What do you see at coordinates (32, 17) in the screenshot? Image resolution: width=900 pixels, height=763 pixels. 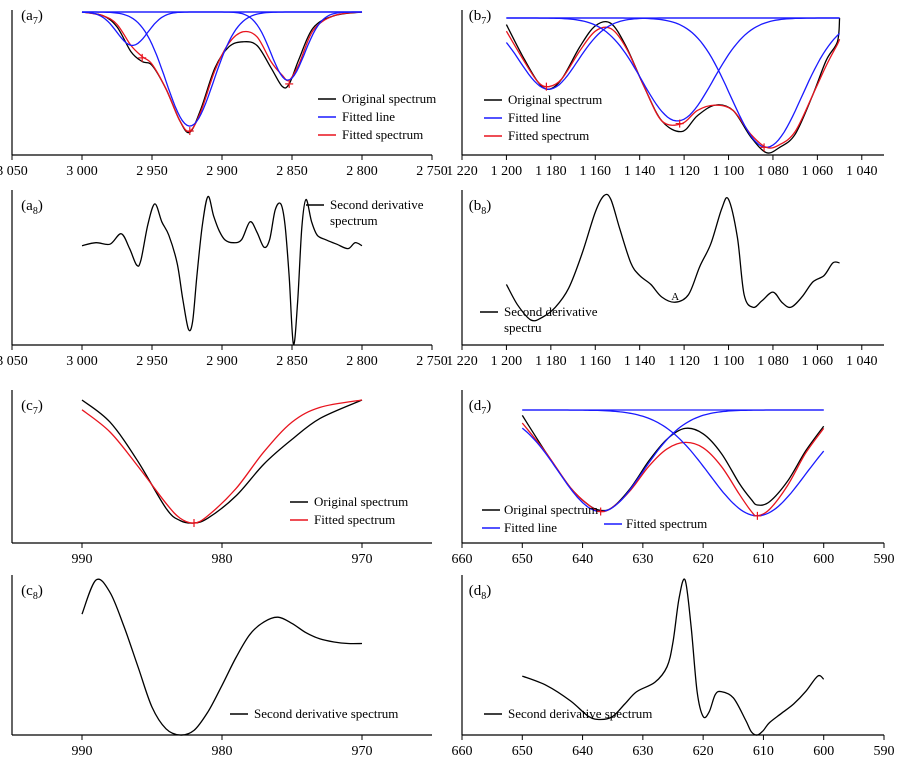 I see `panel-label: (a7)` at bounding box center [32, 17].